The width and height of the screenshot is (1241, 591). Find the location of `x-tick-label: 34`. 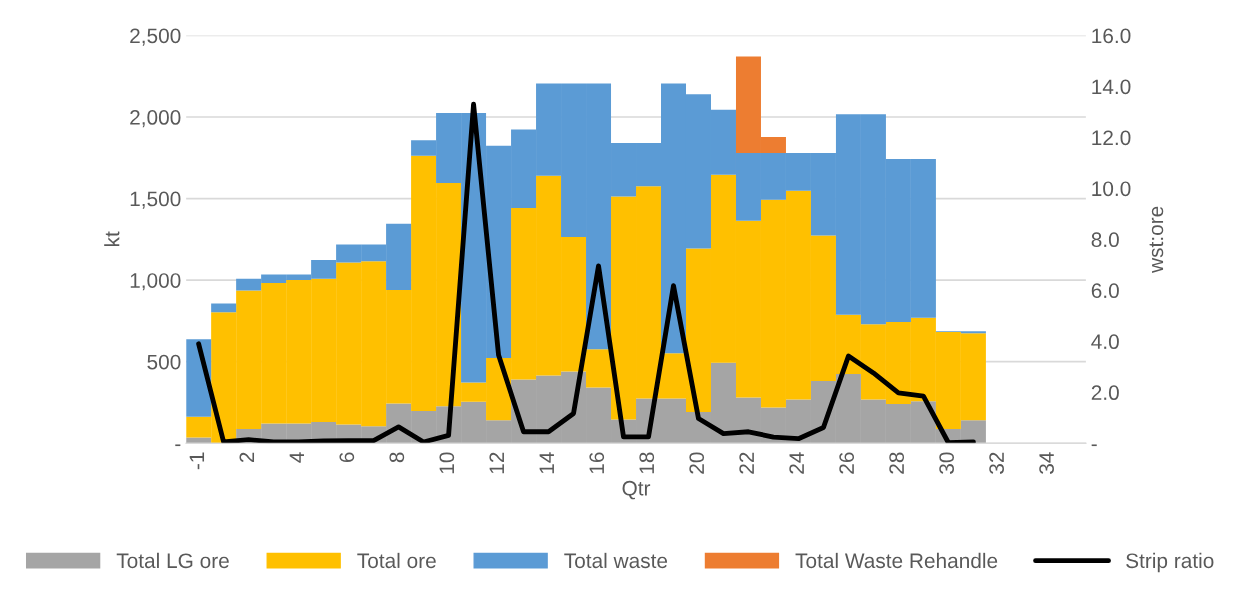

x-tick-label: 34 is located at coordinates (1046, 463).